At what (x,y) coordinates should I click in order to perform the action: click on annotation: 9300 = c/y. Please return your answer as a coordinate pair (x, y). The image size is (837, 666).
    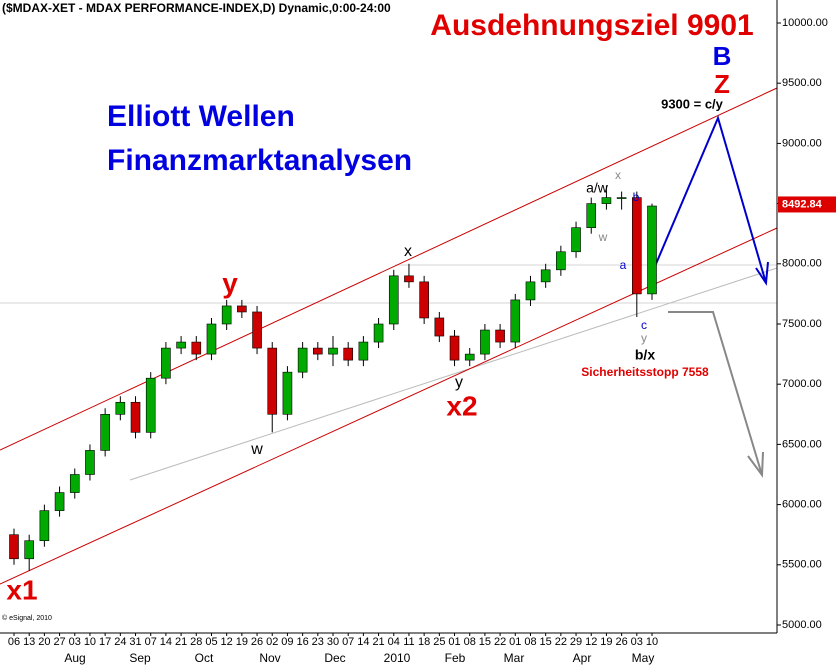
    Looking at the image, I should click on (692, 103).